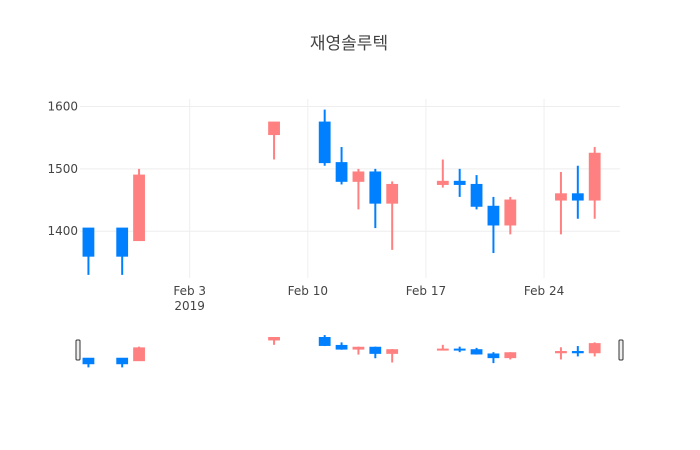  I want to click on x-tick-sublabel: 2019, so click(189, 306).